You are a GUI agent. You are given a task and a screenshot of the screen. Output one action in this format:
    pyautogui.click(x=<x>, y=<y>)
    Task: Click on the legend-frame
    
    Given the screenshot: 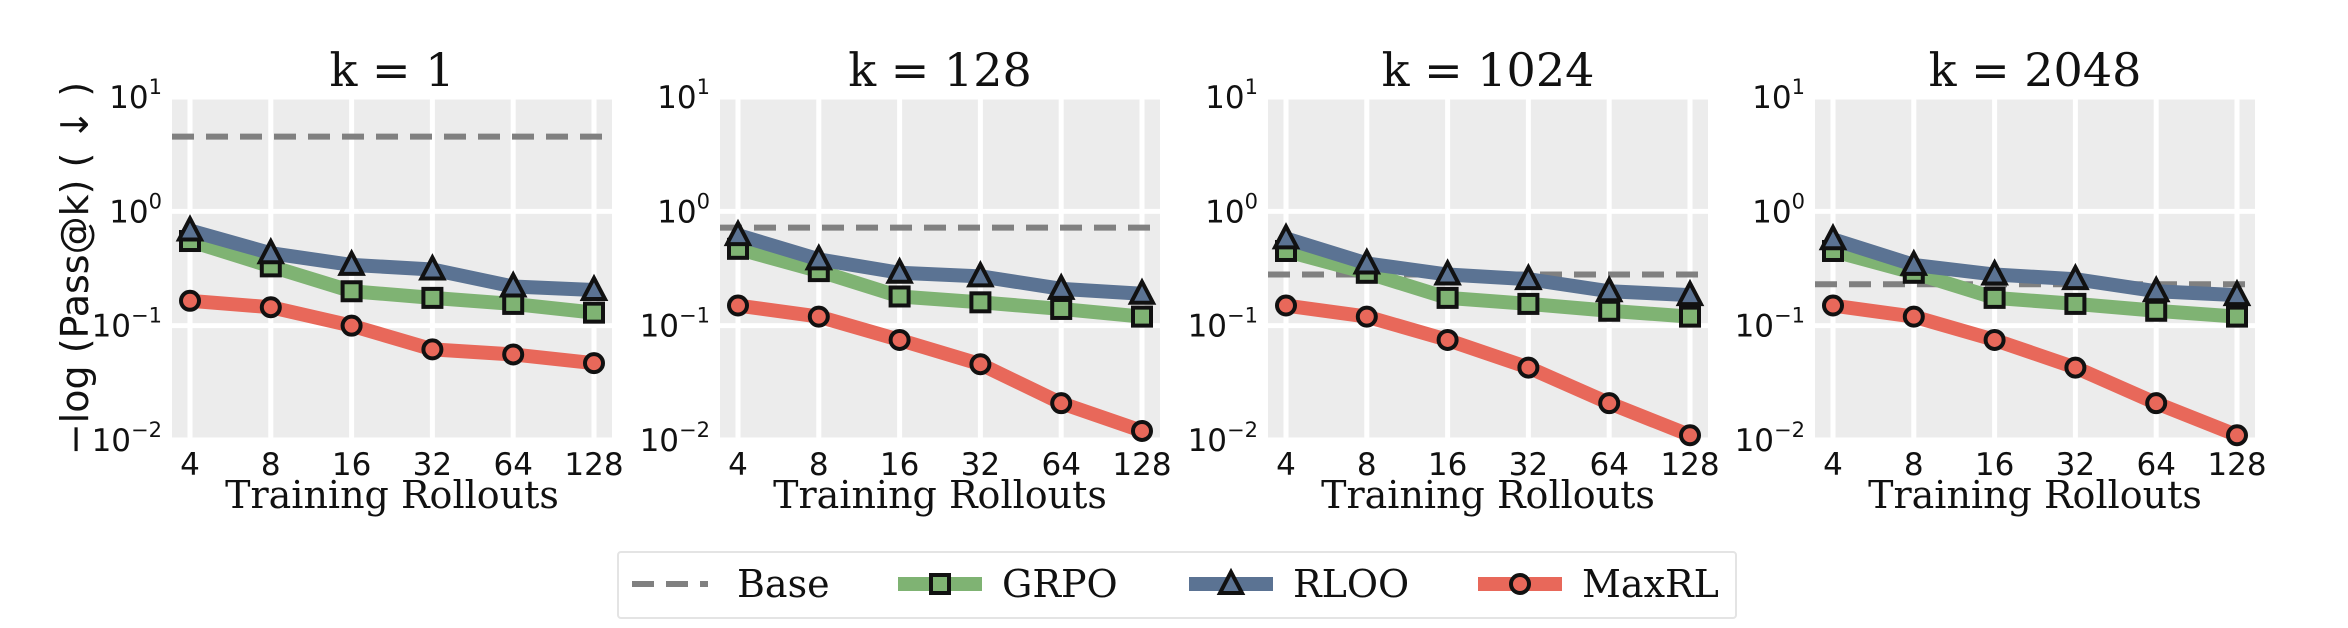 What is the action you would take?
    pyautogui.click(x=1177, y=585)
    